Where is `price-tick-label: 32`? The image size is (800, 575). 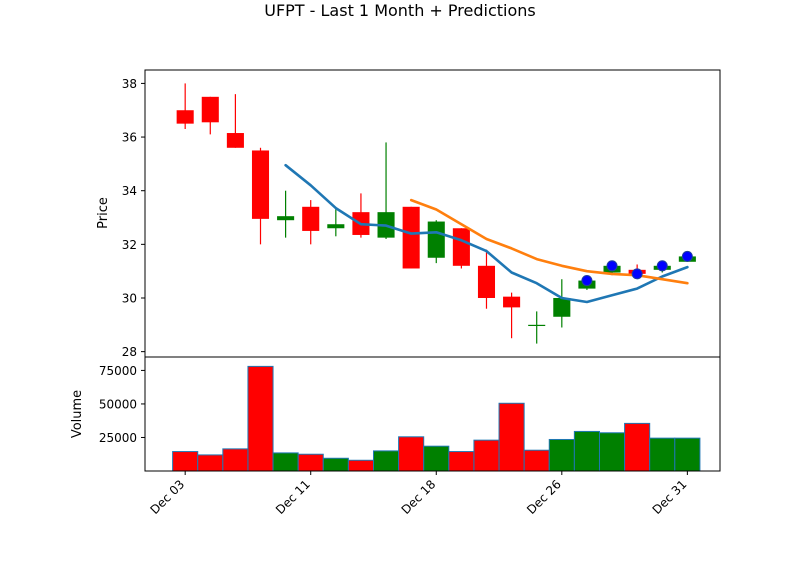 price-tick-label: 32 is located at coordinates (129, 245).